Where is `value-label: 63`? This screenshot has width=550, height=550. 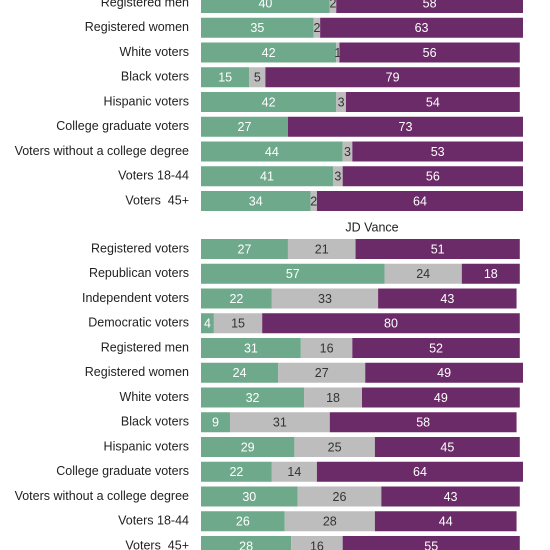 value-label: 63 is located at coordinates (422, 28).